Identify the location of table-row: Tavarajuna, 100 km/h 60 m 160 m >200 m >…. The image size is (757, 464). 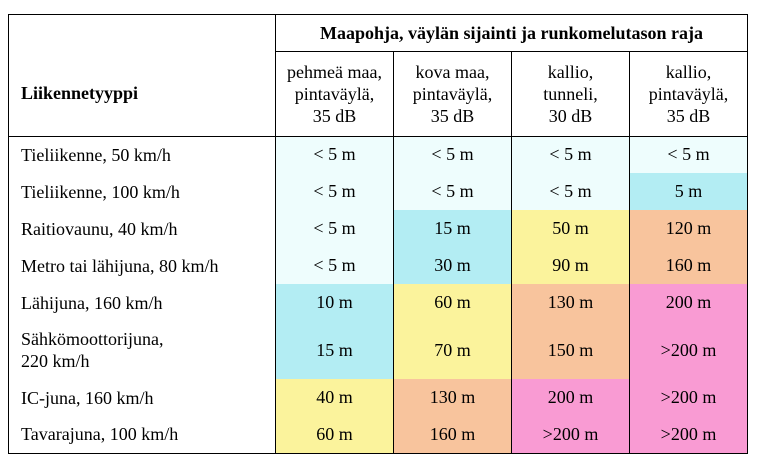
(378, 435).